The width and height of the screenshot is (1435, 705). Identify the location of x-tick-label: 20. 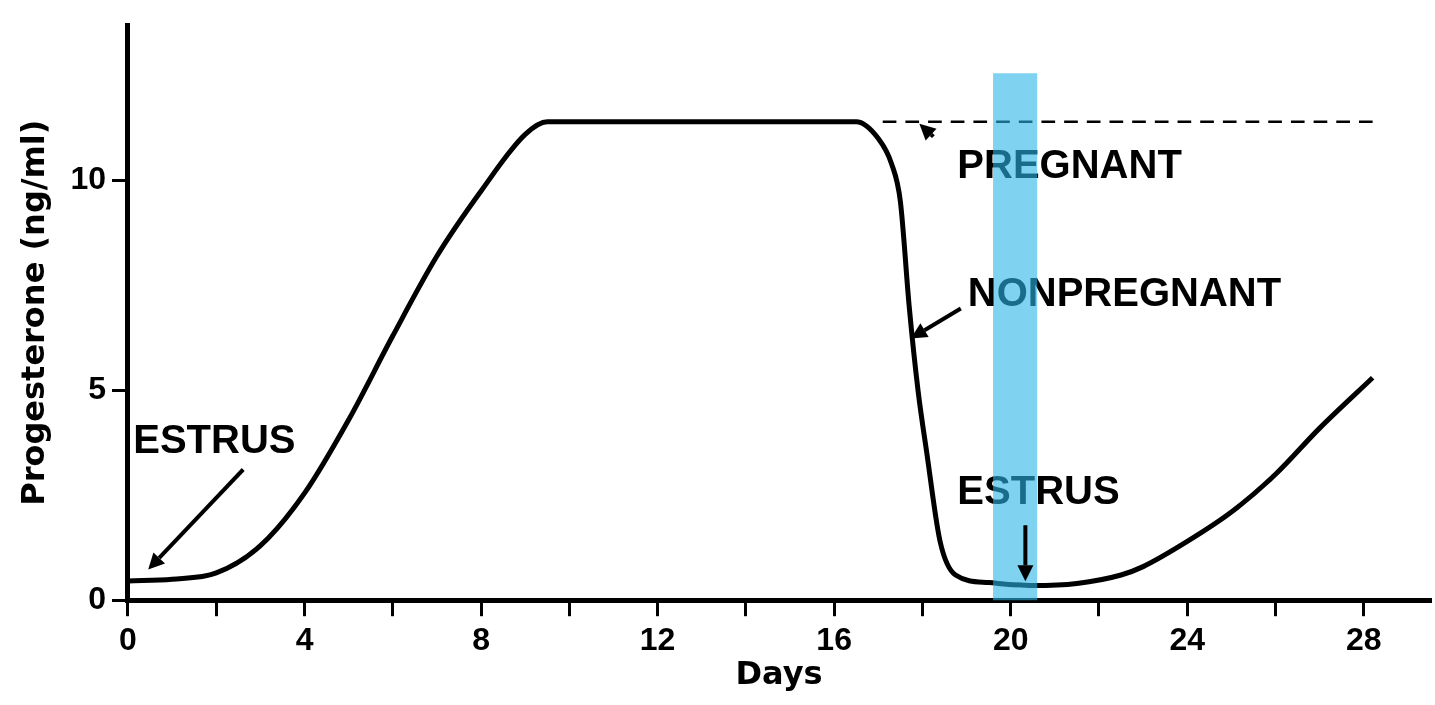
(1010, 639).